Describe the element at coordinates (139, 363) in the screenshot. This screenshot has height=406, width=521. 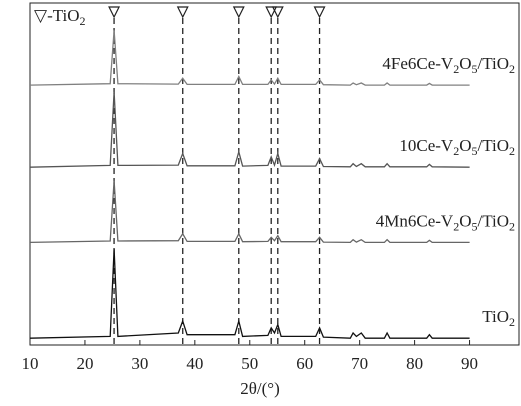
I see `x-tick-label: 30` at that location.